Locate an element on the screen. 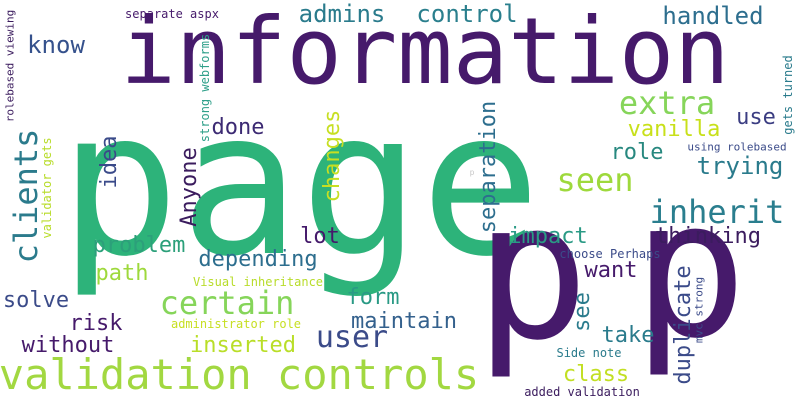 The height and width of the screenshot is (400, 800). word-inherit: inherit is located at coordinates (717, 212).